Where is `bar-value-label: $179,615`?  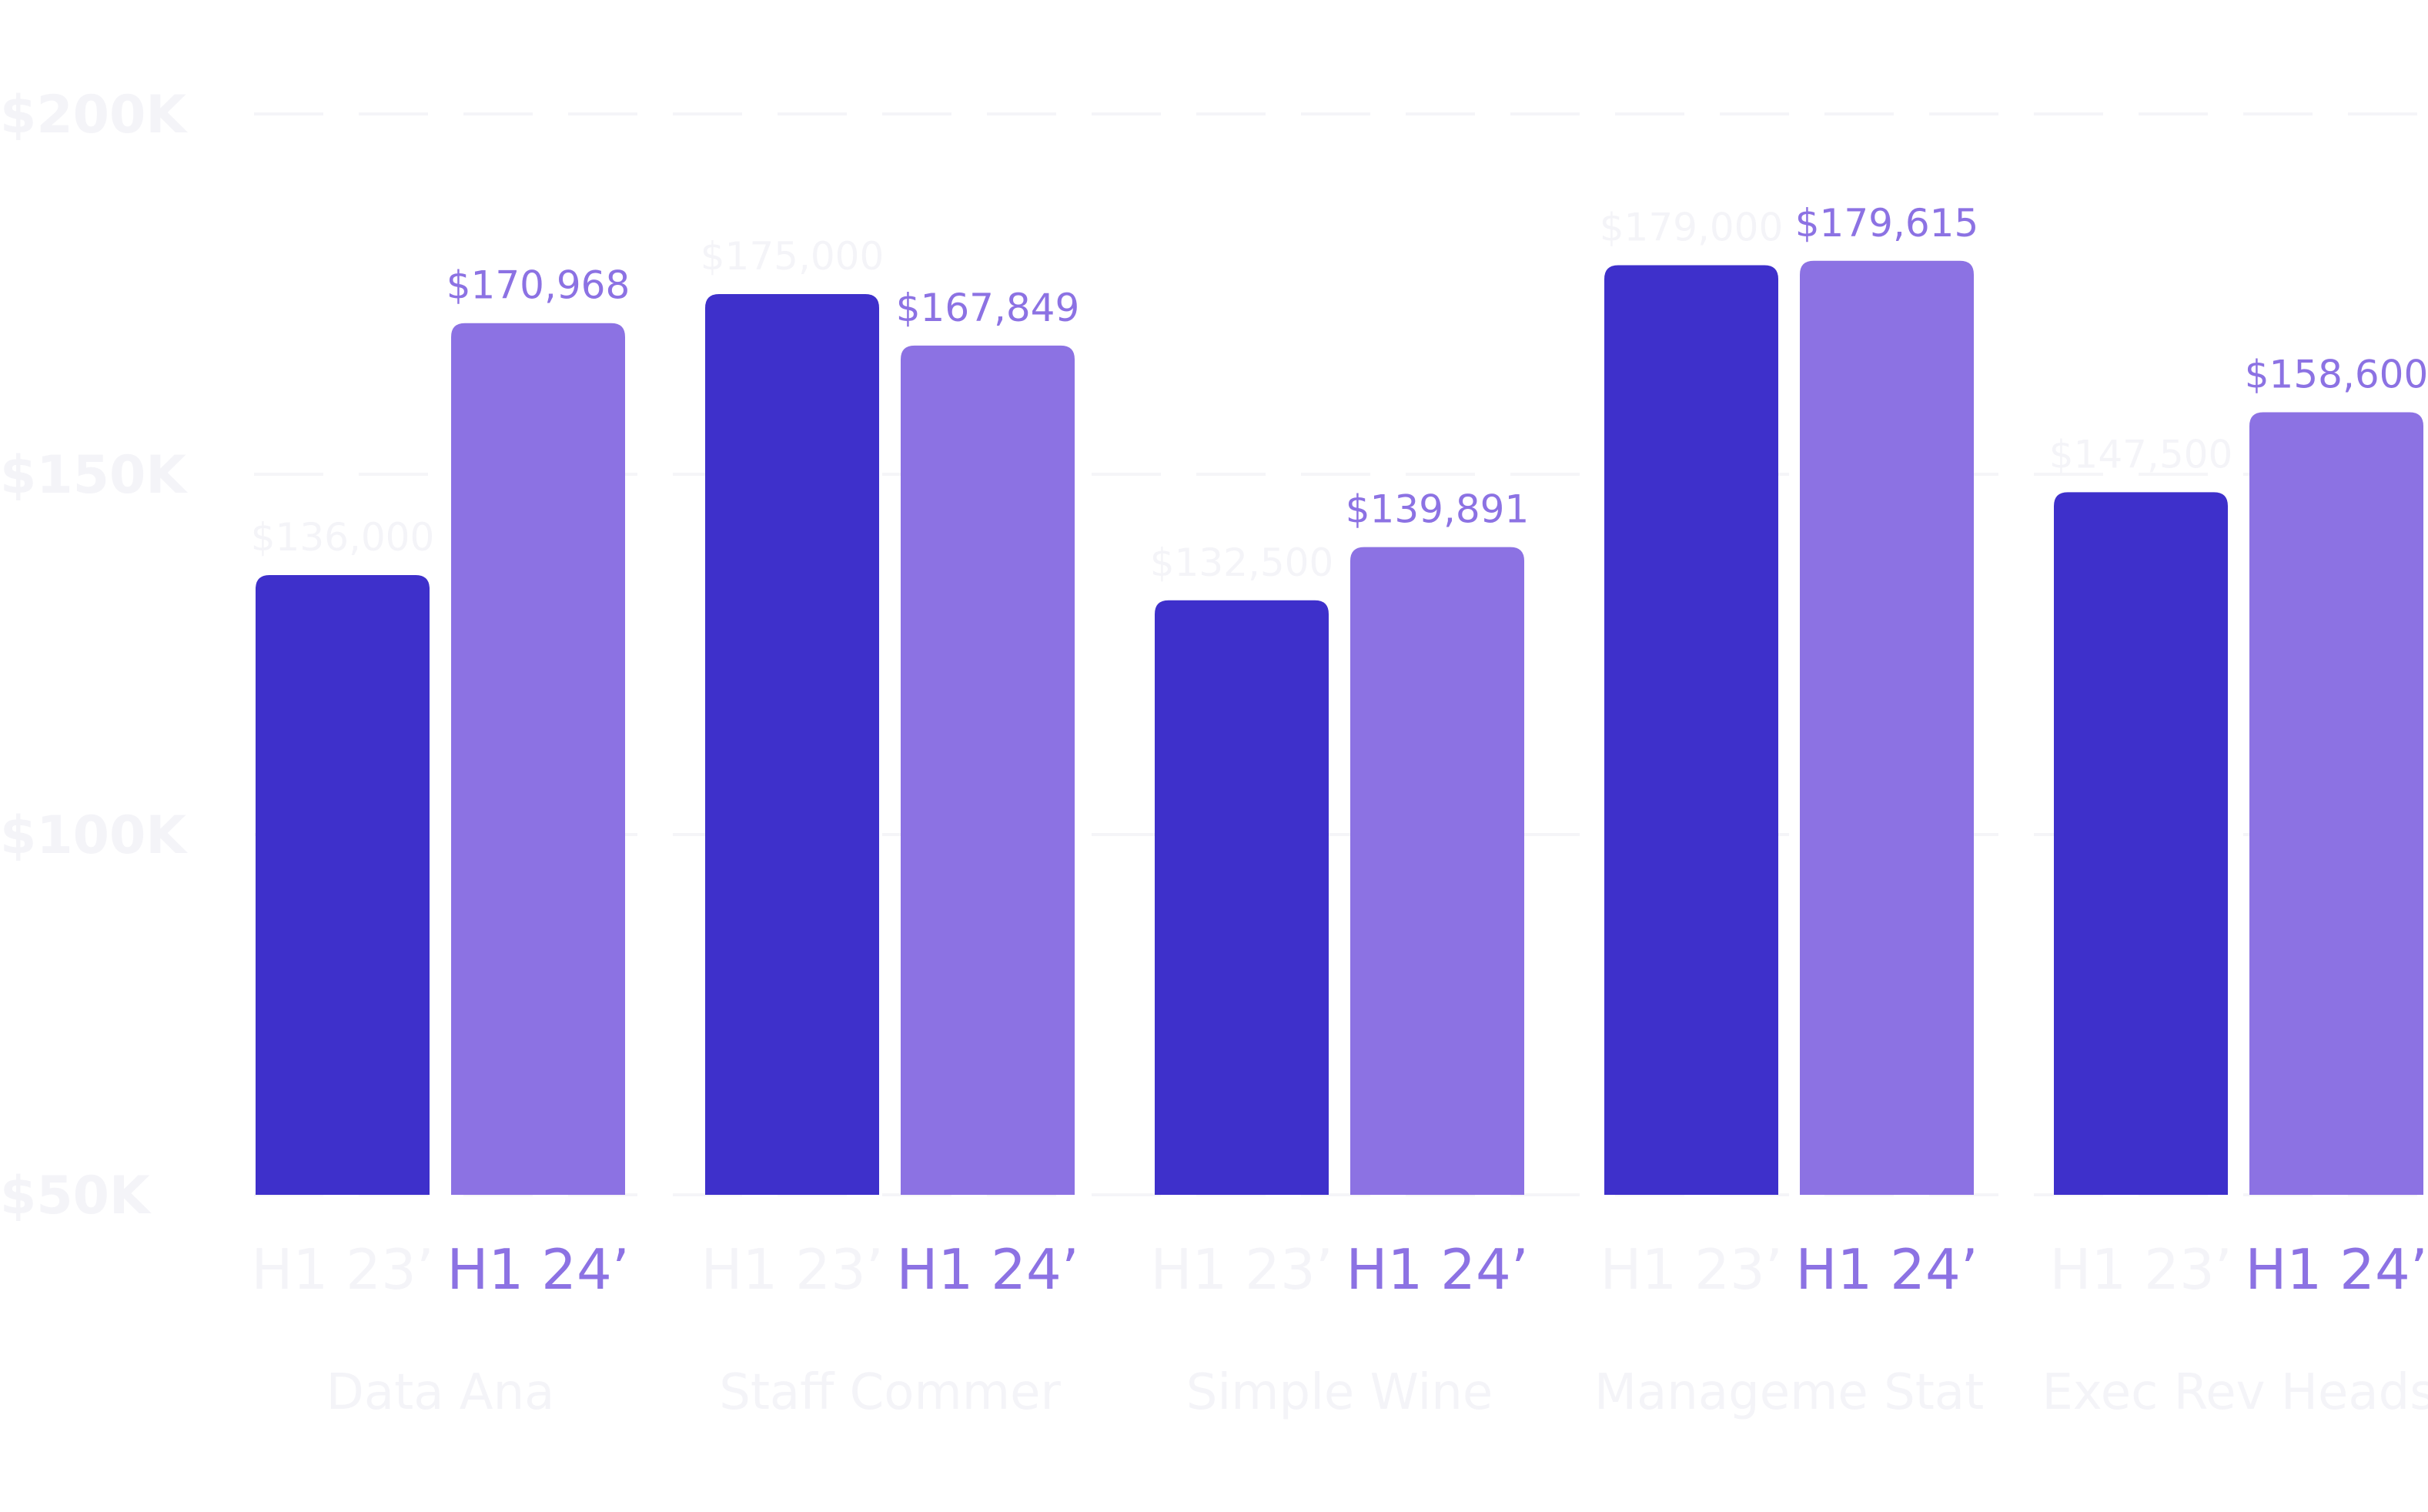
bar-value-label: $179,615 is located at coordinates (1887, 223).